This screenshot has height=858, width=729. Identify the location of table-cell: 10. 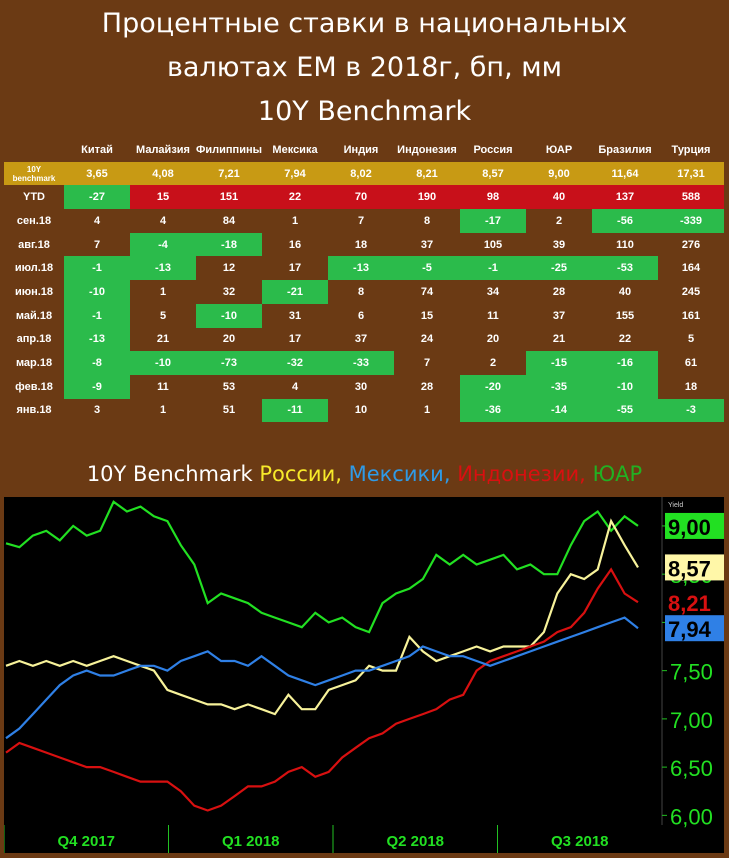
(361, 410).